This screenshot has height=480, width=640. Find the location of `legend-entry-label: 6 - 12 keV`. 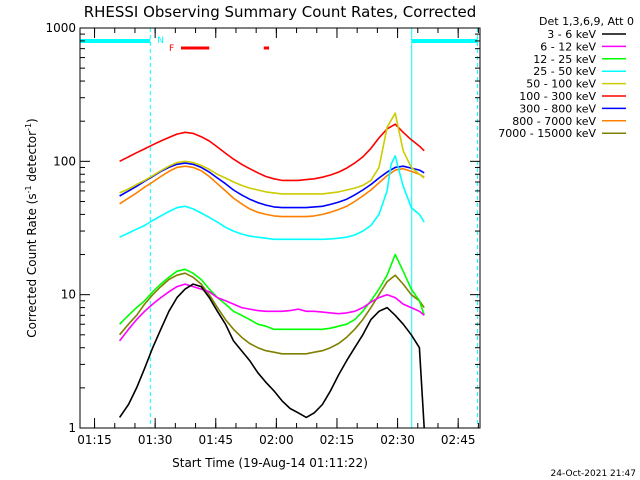

legend-entry-label: 6 - 12 keV is located at coordinates (568, 46).